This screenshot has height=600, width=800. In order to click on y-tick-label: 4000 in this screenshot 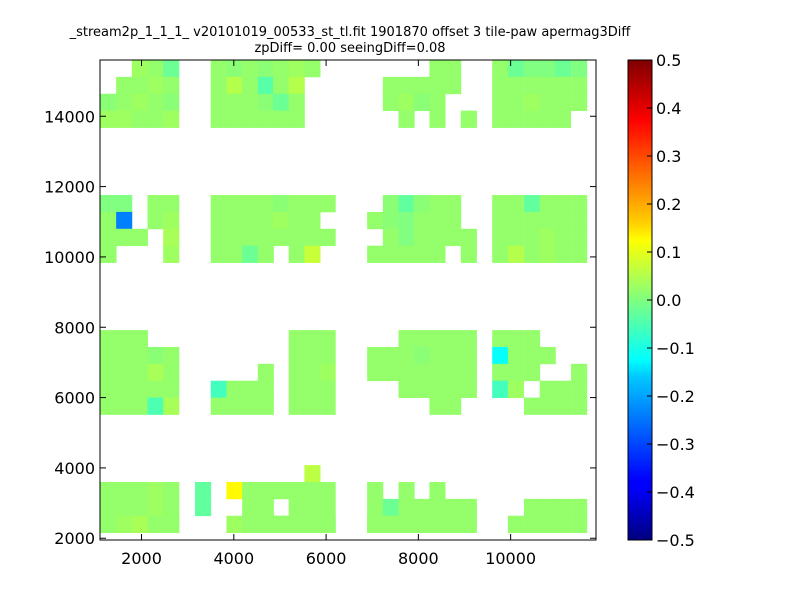, I will do `click(74, 468)`.